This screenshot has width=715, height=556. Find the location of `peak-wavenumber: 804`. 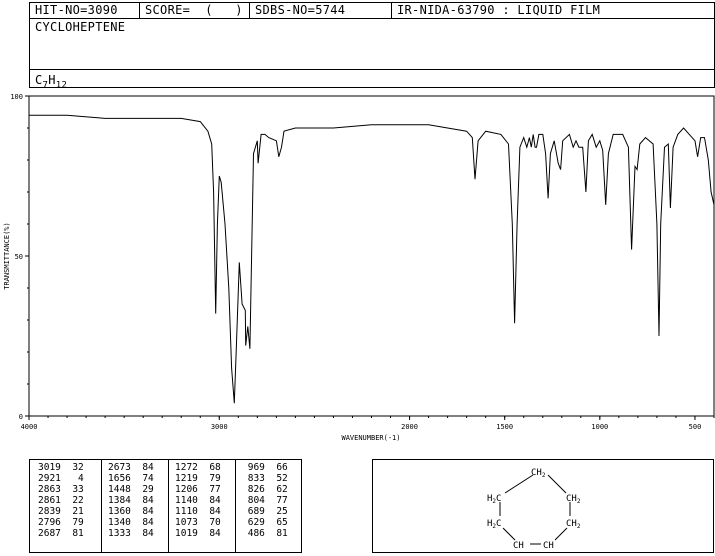

peak-wavenumber: 804 is located at coordinates (253, 500).